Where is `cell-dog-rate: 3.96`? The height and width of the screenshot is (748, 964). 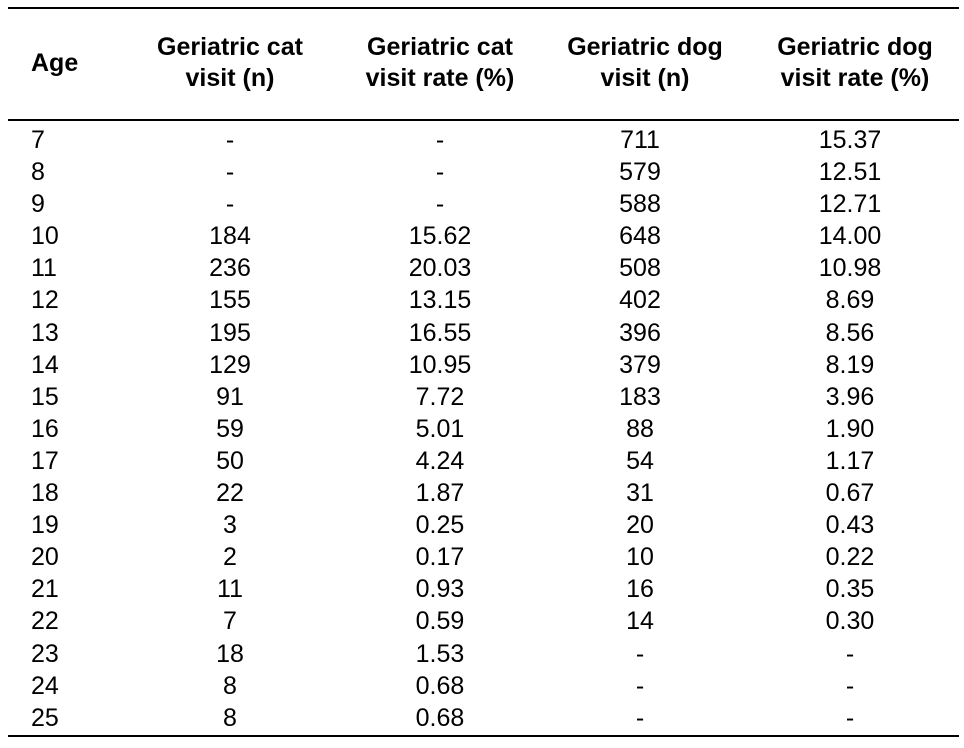 cell-dog-rate: 3.96 is located at coordinates (850, 396).